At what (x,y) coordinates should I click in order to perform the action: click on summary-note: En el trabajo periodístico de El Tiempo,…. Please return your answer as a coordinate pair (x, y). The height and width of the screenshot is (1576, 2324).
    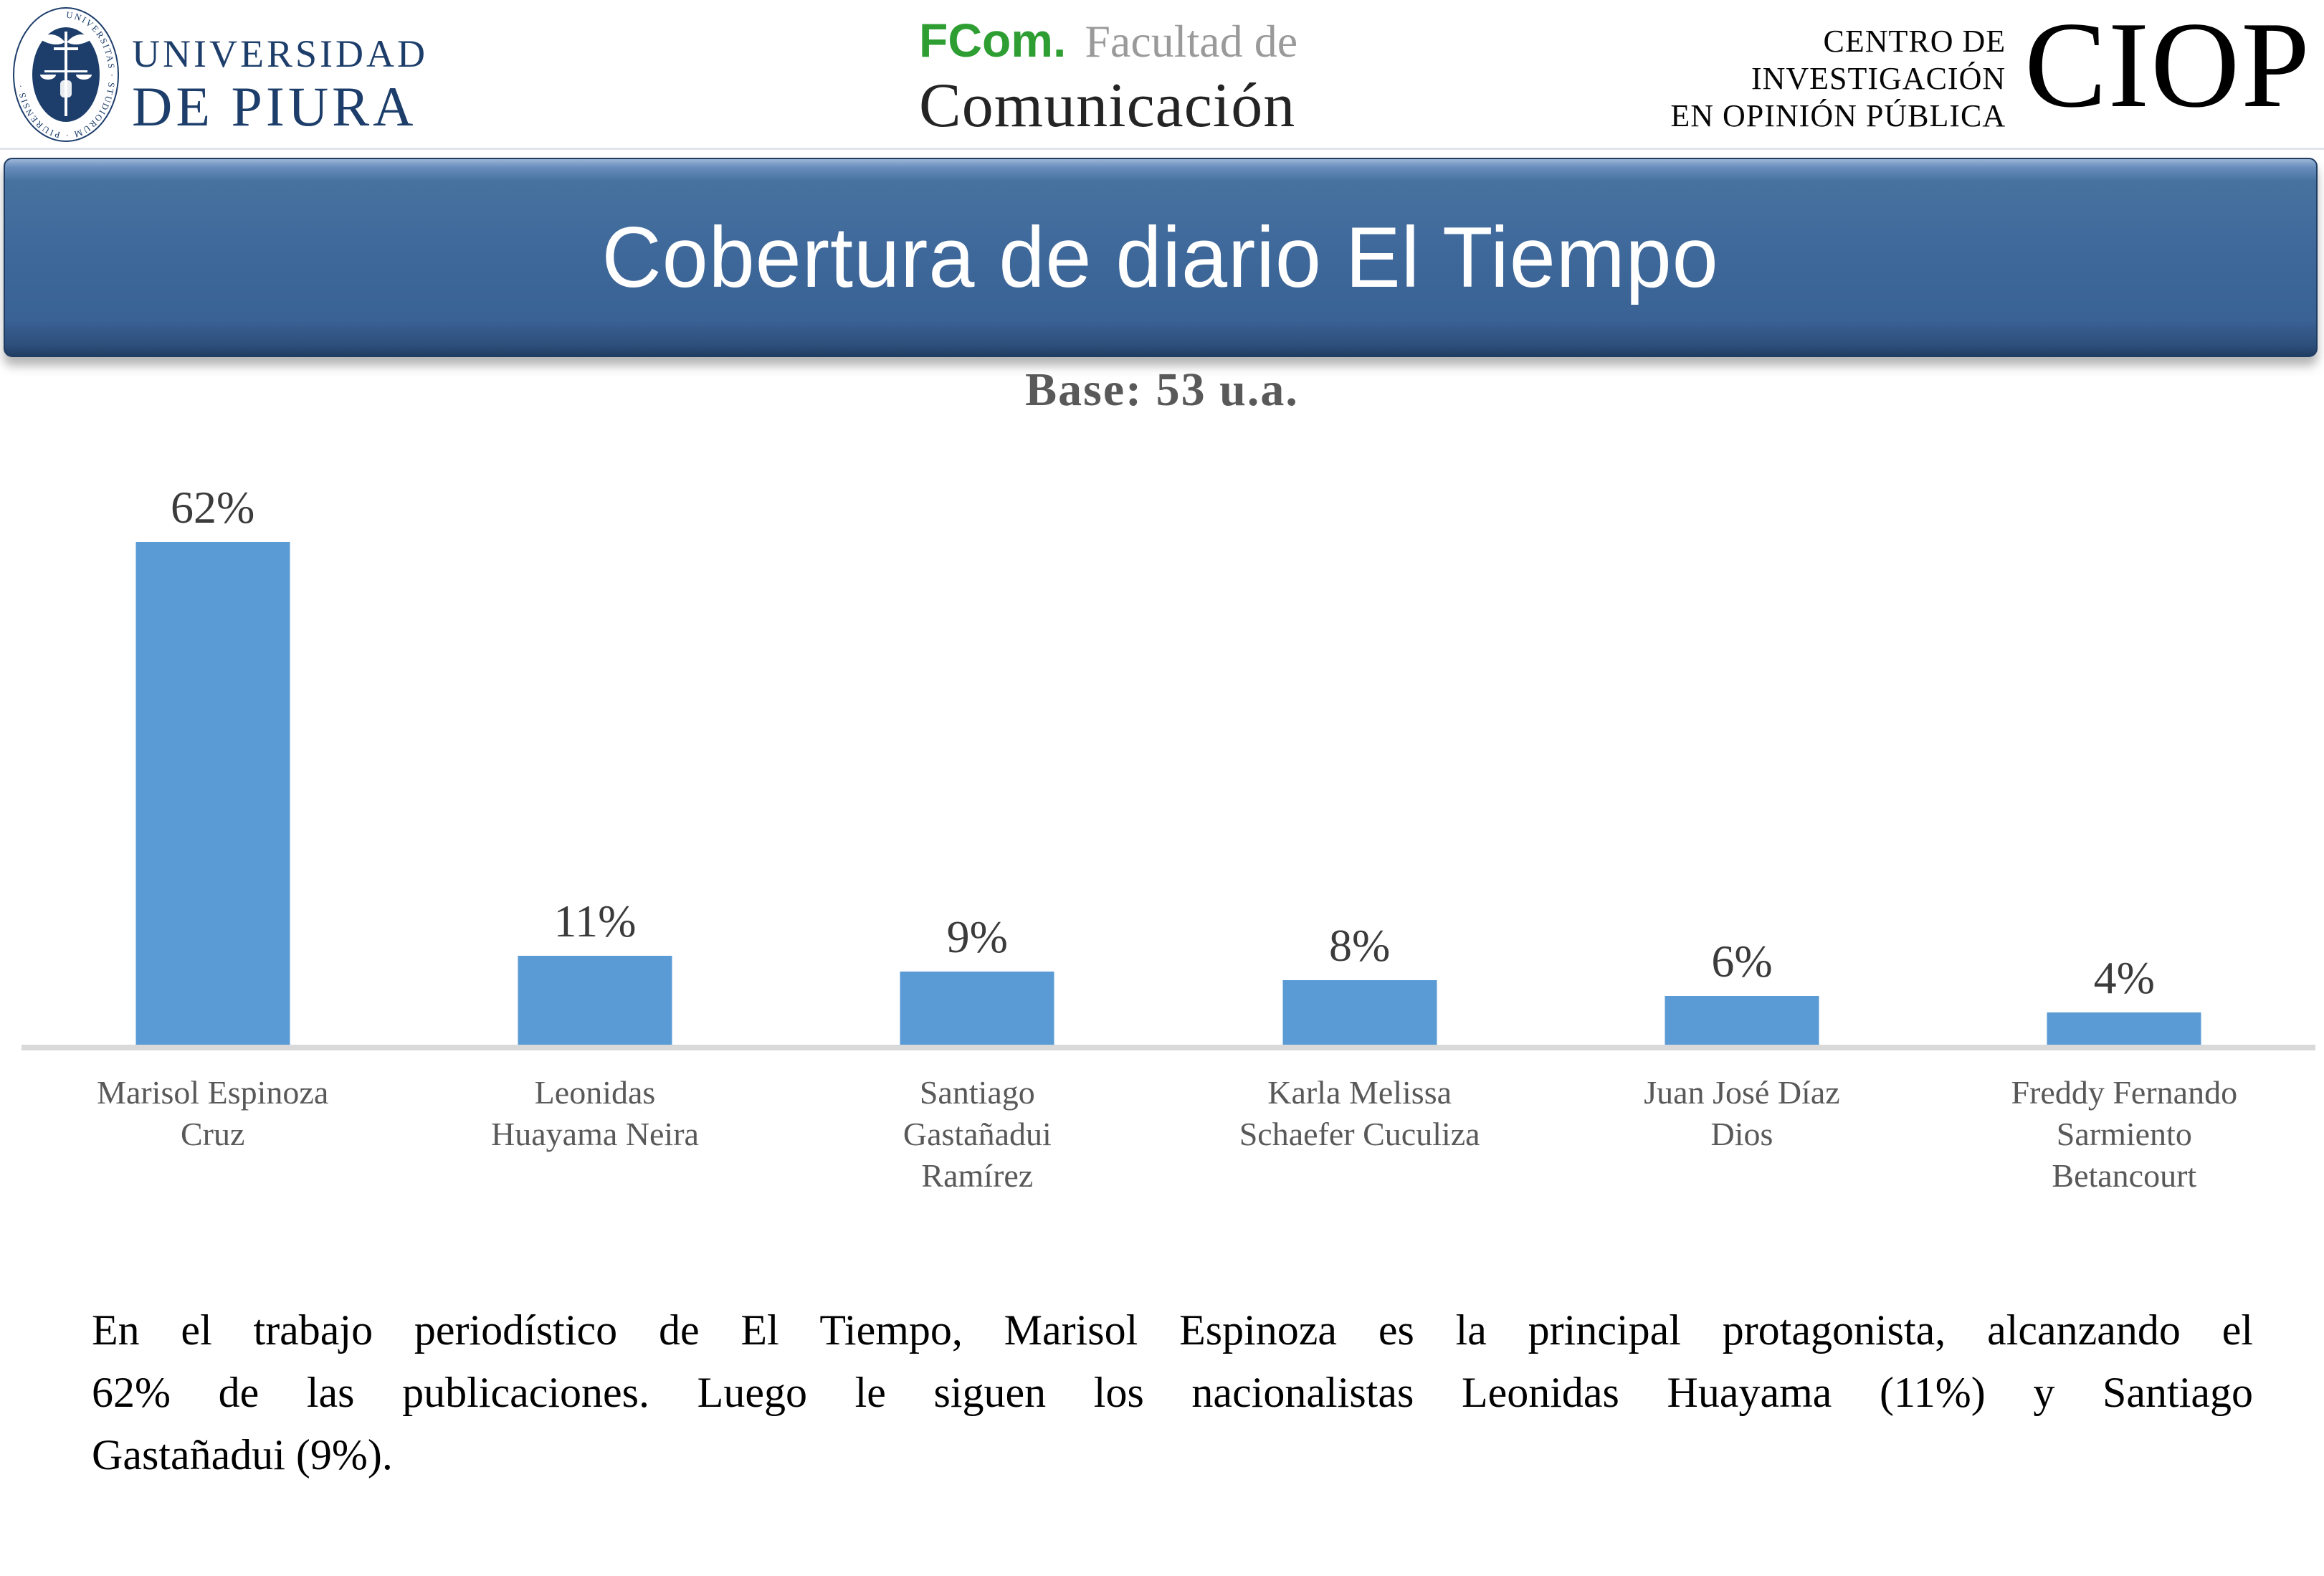
    Looking at the image, I should click on (1172, 1392).